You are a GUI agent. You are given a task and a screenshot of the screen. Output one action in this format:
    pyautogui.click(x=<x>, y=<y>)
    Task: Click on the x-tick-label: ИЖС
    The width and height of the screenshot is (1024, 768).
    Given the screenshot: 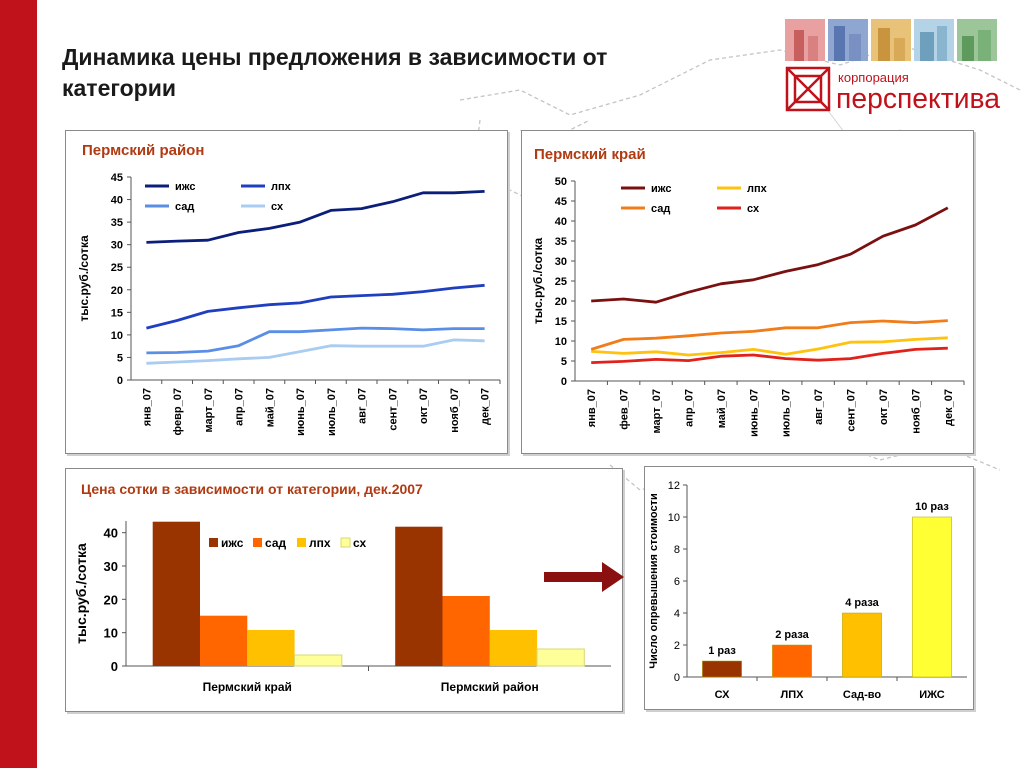 What is the action you would take?
    pyautogui.click(x=932, y=695)
    